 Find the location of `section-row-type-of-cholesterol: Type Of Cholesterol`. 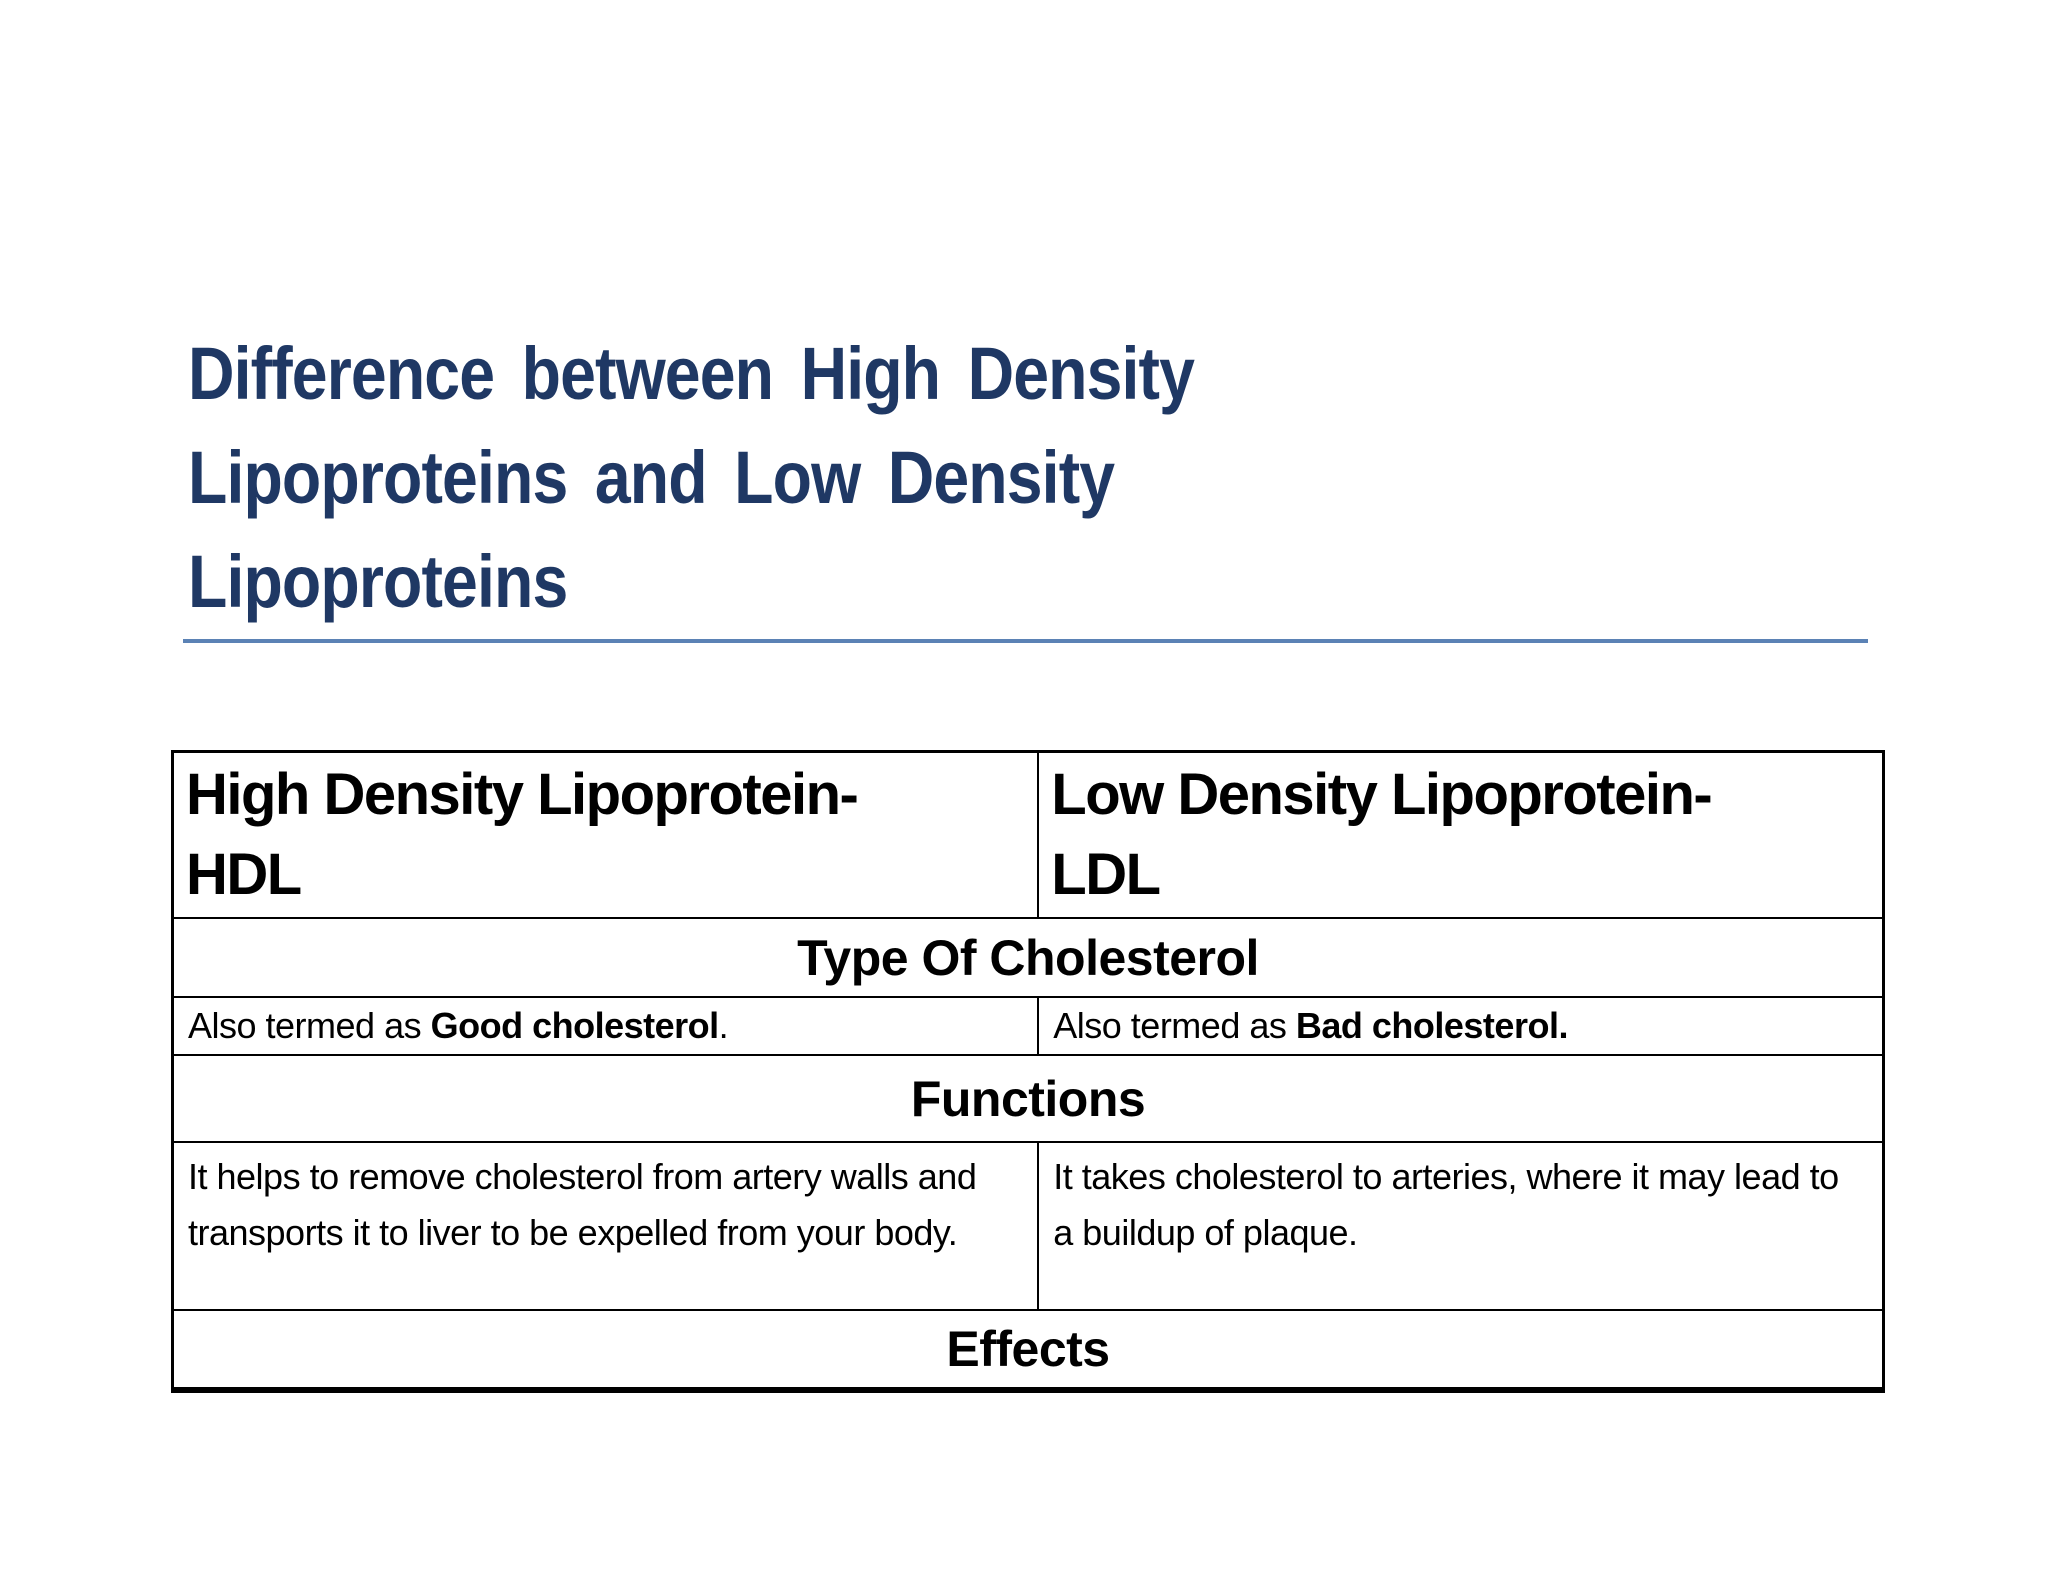

section-row-type-of-cholesterol: Type Of Cholesterol is located at coordinates (1028, 957).